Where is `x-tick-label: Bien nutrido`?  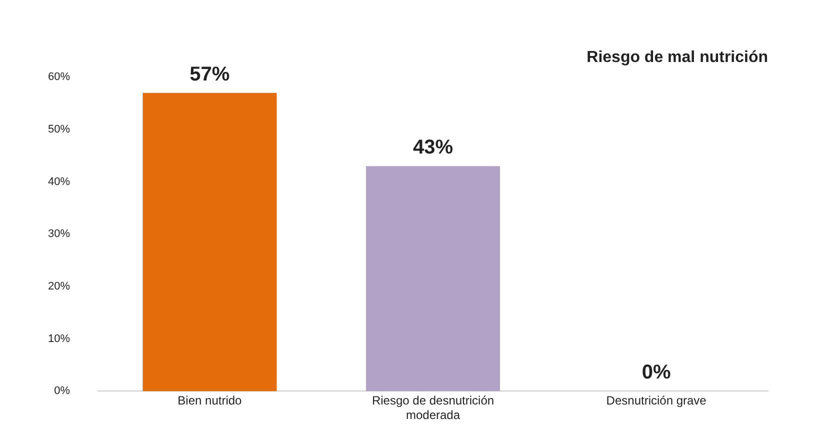 x-tick-label: Bien nutrido is located at coordinates (210, 401).